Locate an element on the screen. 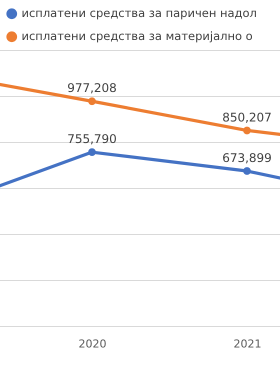 Image resolution: width=280 pixels, height=367 pixels. data-label: 850,207 is located at coordinates (247, 117).